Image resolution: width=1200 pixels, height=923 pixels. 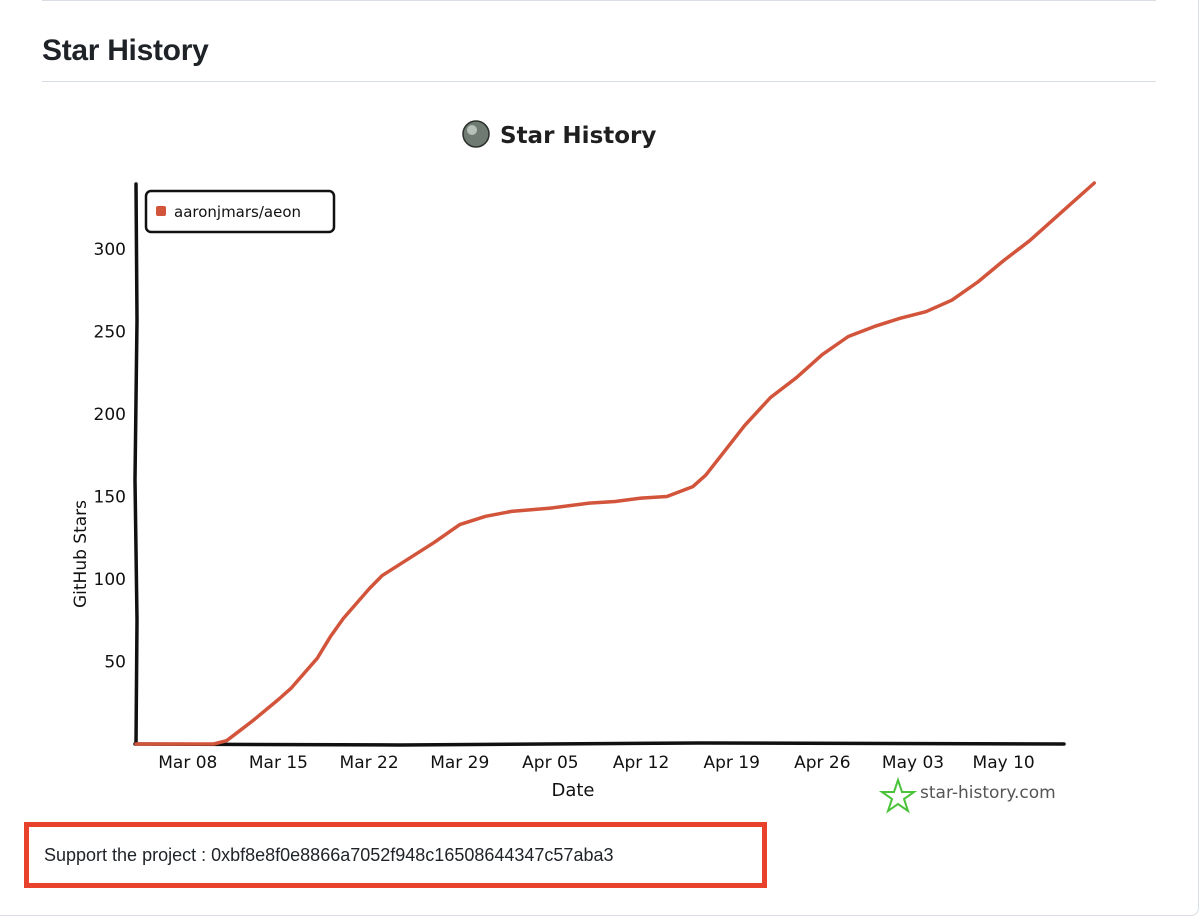 I want to click on top-divider, so click(x=599, y=0).